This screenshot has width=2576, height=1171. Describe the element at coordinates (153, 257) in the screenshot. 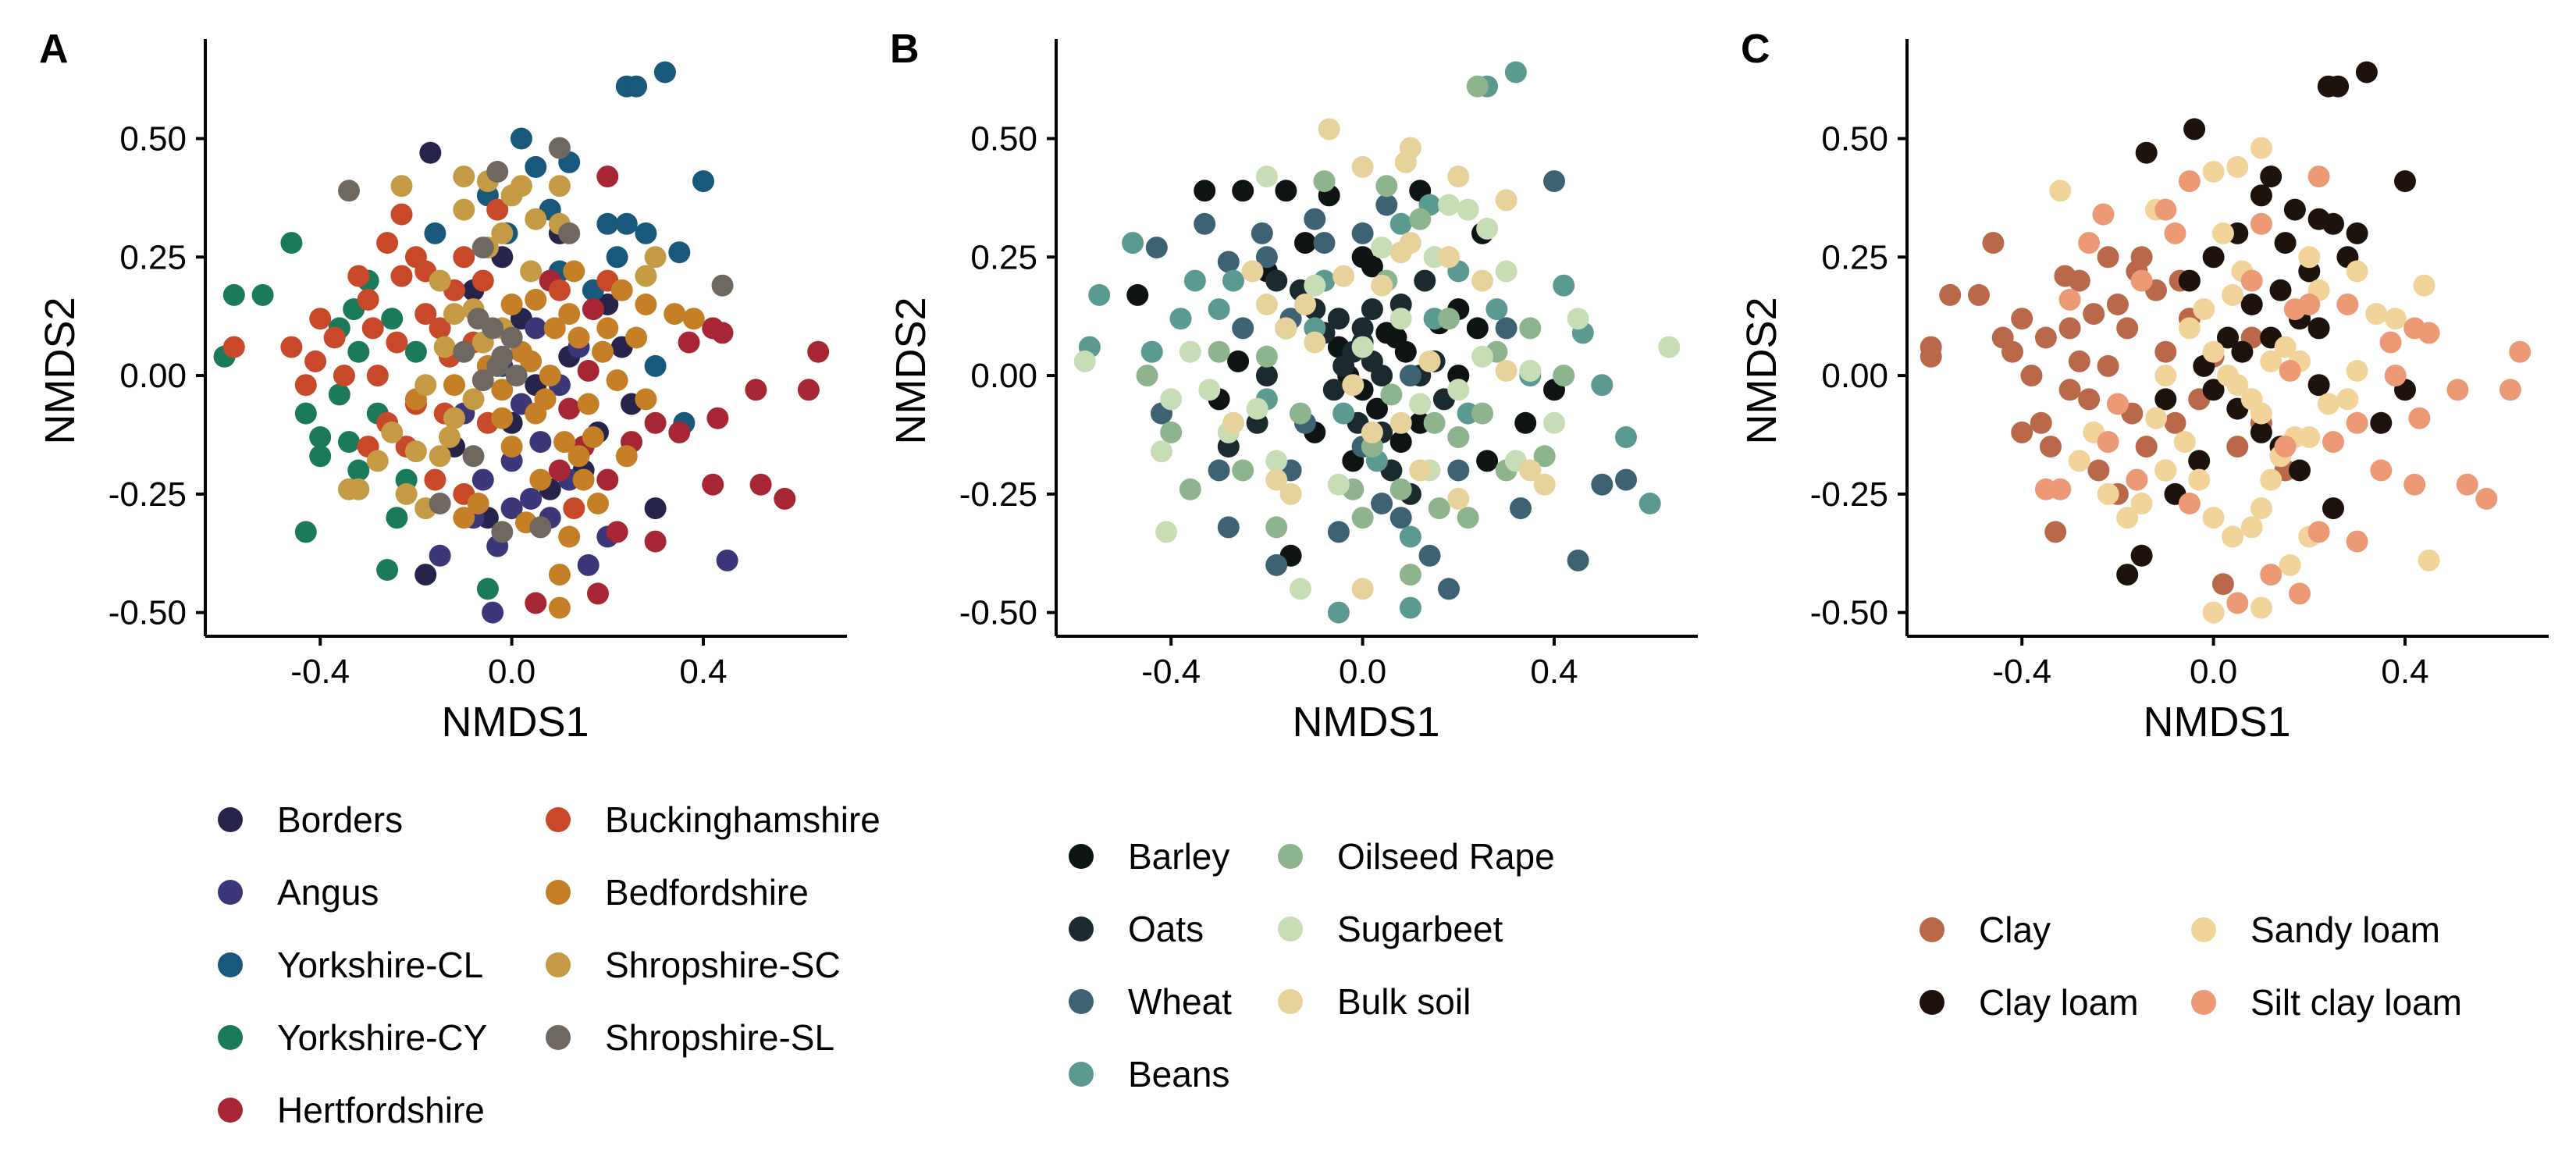

I see `y-tick-label-a: 0.25` at that location.